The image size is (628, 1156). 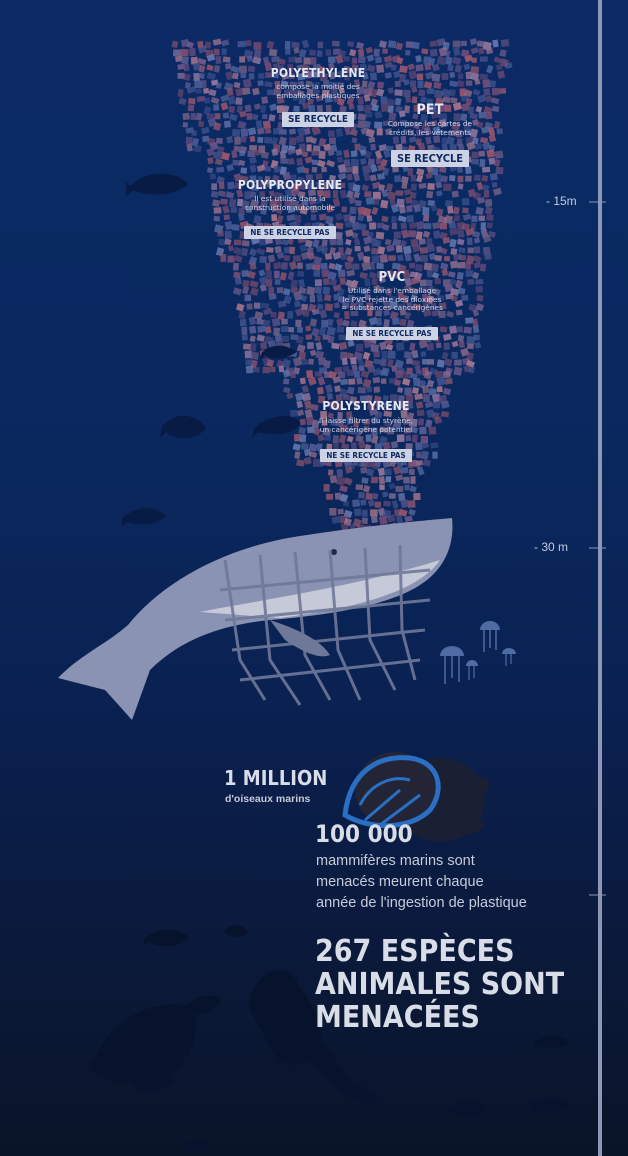 What do you see at coordinates (366, 429) in the screenshot?
I see `plastic-description-line: un cancérigène potentiel` at bounding box center [366, 429].